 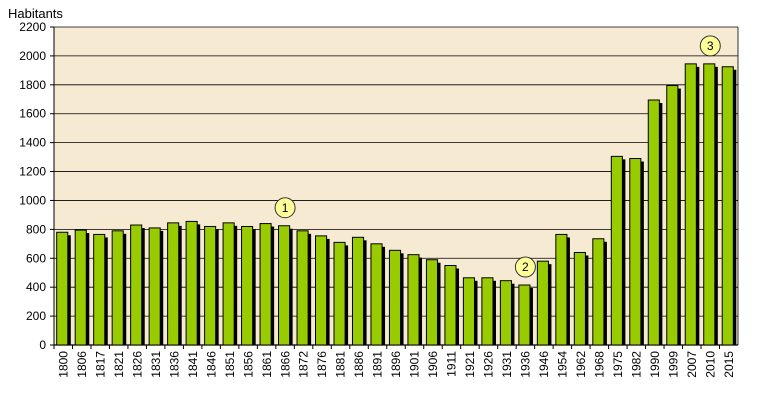 What do you see at coordinates (230, 364) in the screenshot?
I see `x-tick-label: 1851` at bounding box center [230, 364].